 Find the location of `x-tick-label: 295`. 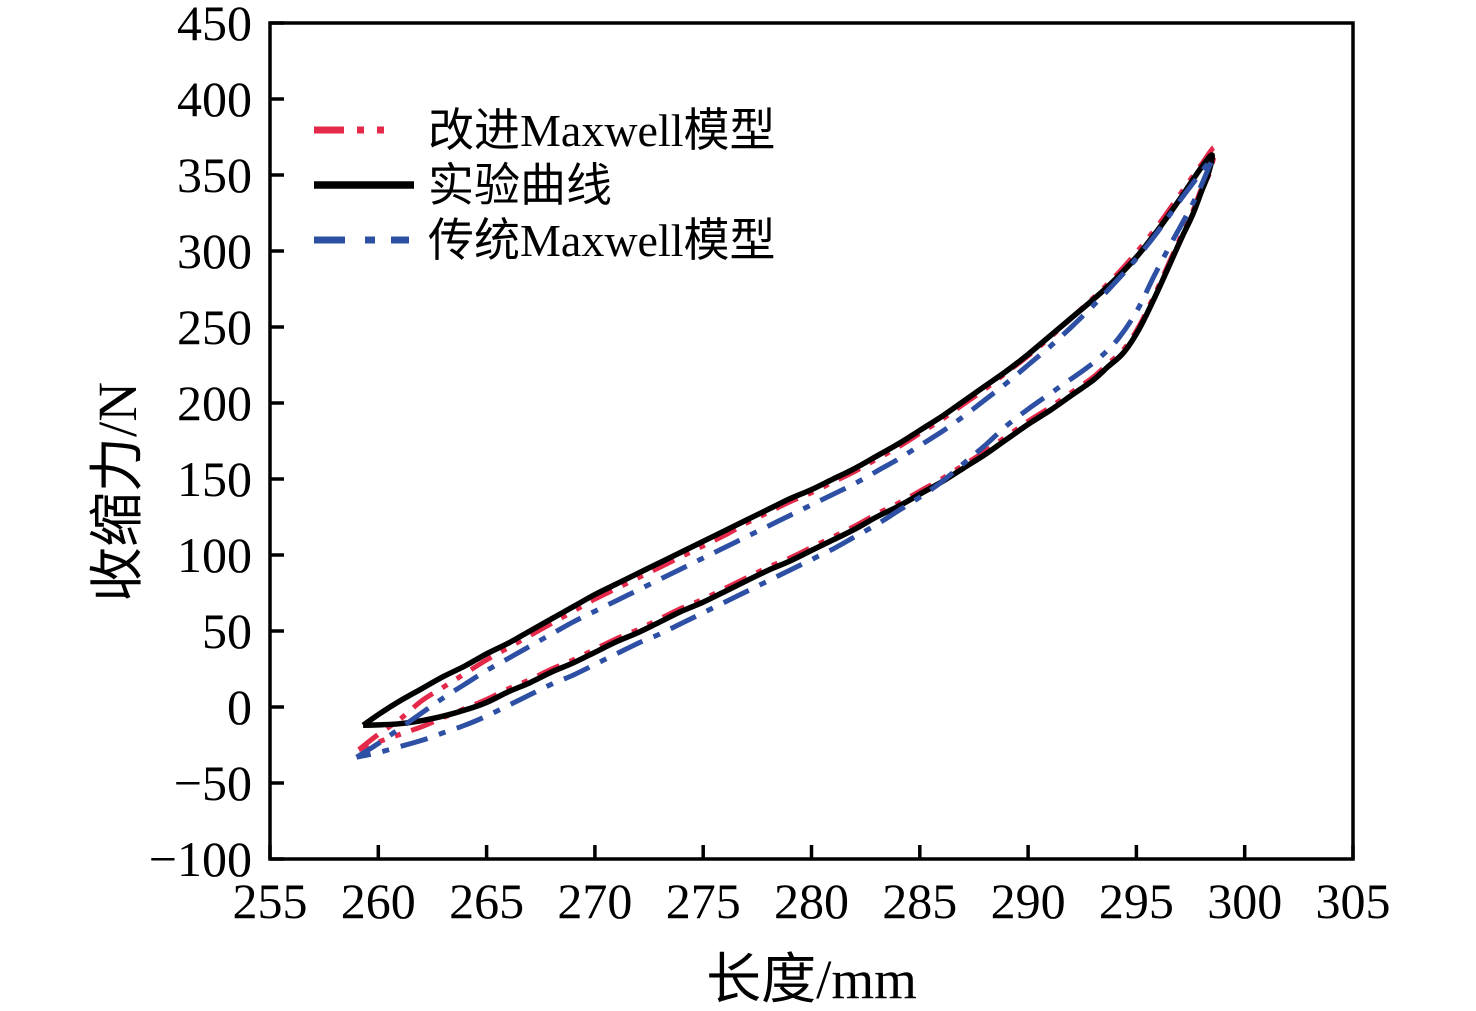

x-tick-label: 295 is located at coordinates (1136, 901).